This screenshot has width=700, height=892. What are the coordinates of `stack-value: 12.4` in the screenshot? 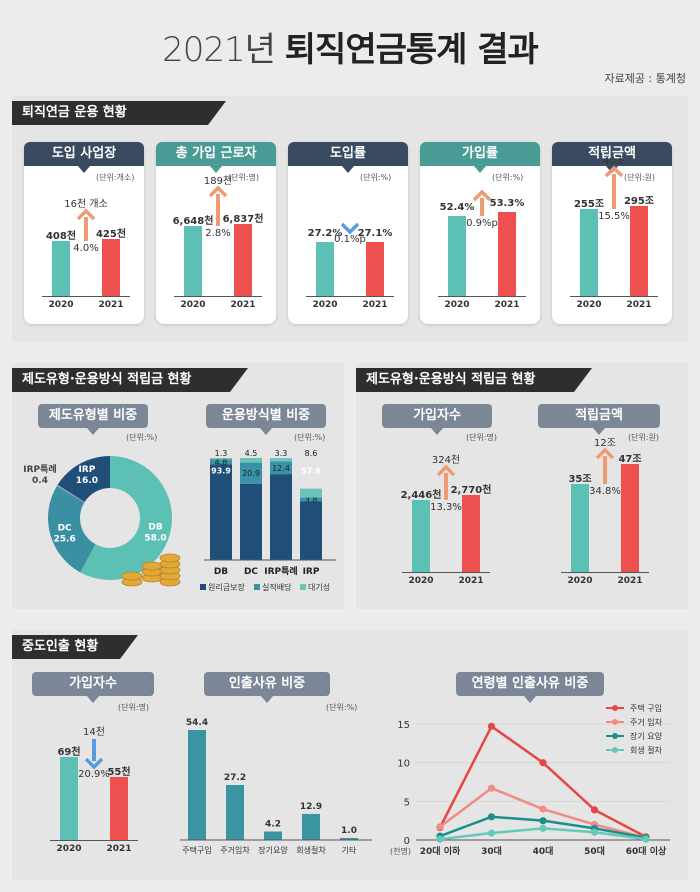 It's located at (281, 468).